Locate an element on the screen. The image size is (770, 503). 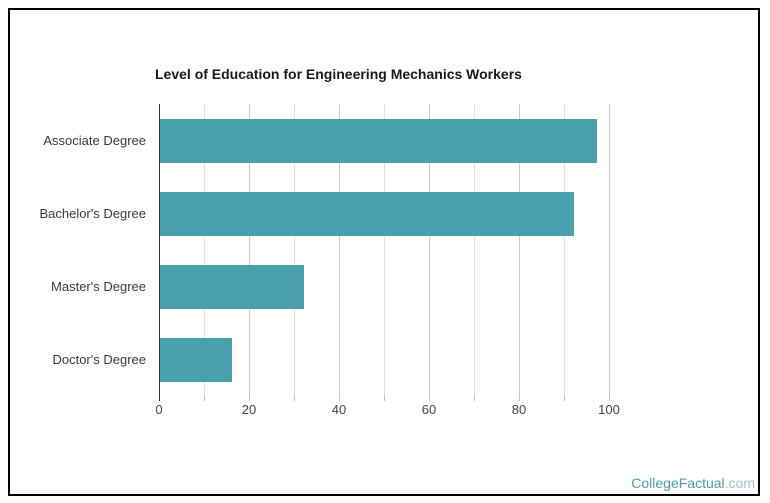
bar-associate-degree is located at coordinates (378, 140).